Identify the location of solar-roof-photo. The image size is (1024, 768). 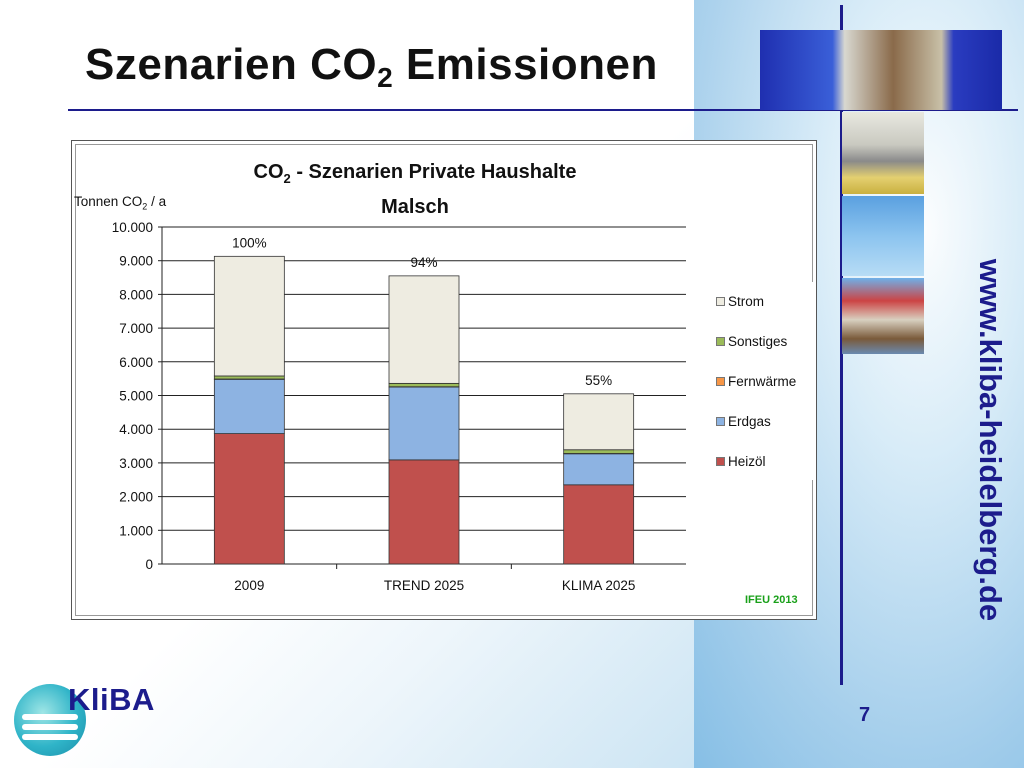
(881, 70).